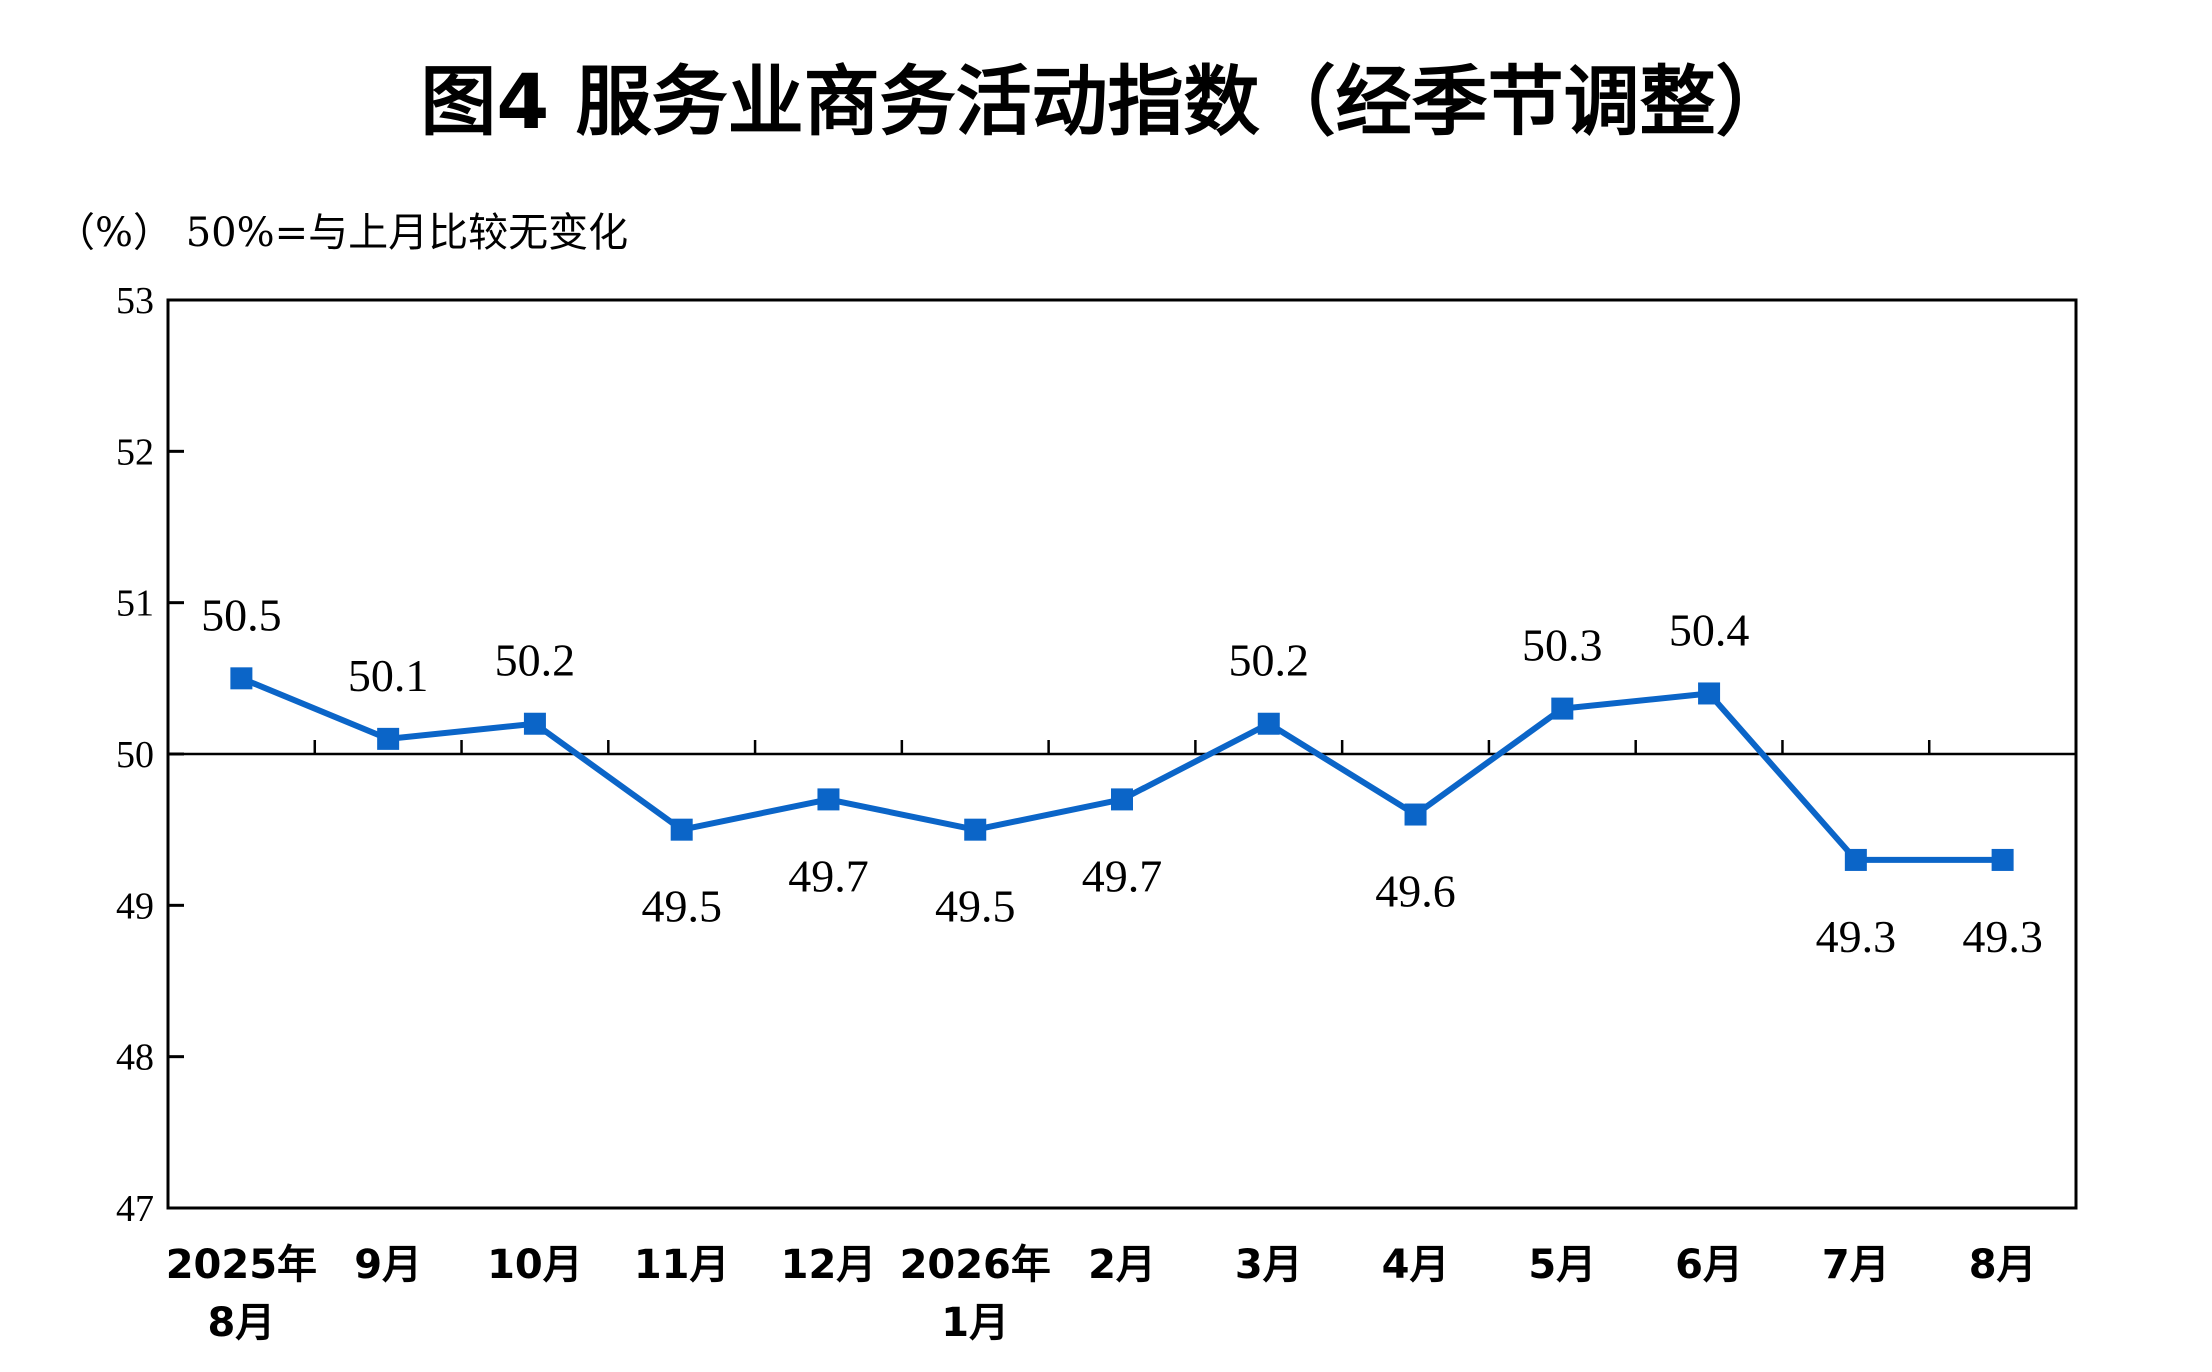 This screenshot has height=1372, width=2212. Describe the element at coordinates (388, 675) in the screenshot. I see `data-label: 50.1` at that location.